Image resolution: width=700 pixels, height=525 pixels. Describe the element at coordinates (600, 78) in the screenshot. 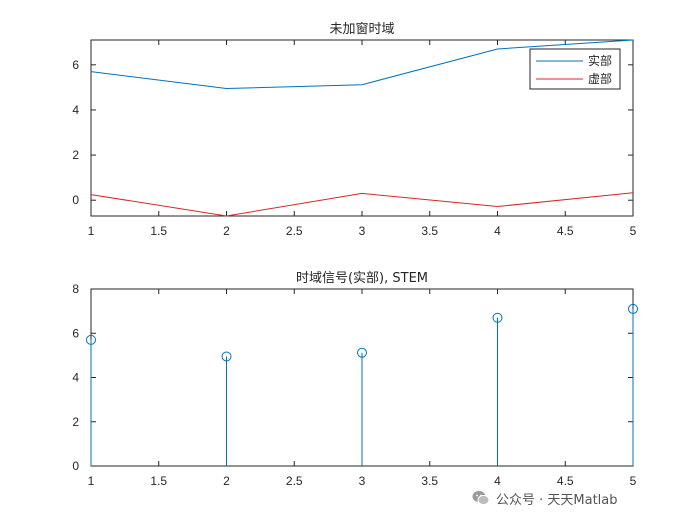

I see `legend-label-imag: 虚部` at that location.